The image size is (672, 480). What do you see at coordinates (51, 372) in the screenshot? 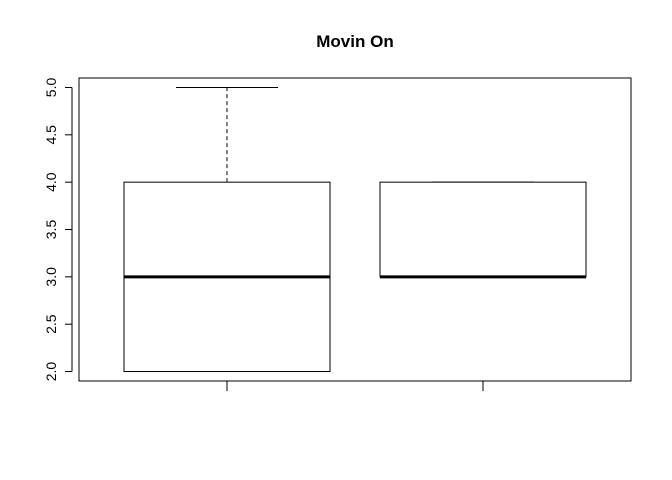
I see `y-tick-label: 2.0` at bounding box center [51, 372].